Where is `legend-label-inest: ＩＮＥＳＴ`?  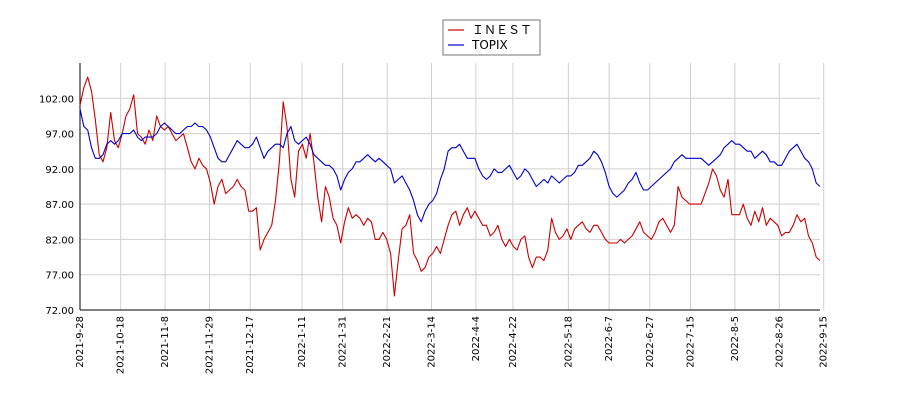 legend-label-inest: ＩＮＥＳＴ is located at coordinates (502, 30).